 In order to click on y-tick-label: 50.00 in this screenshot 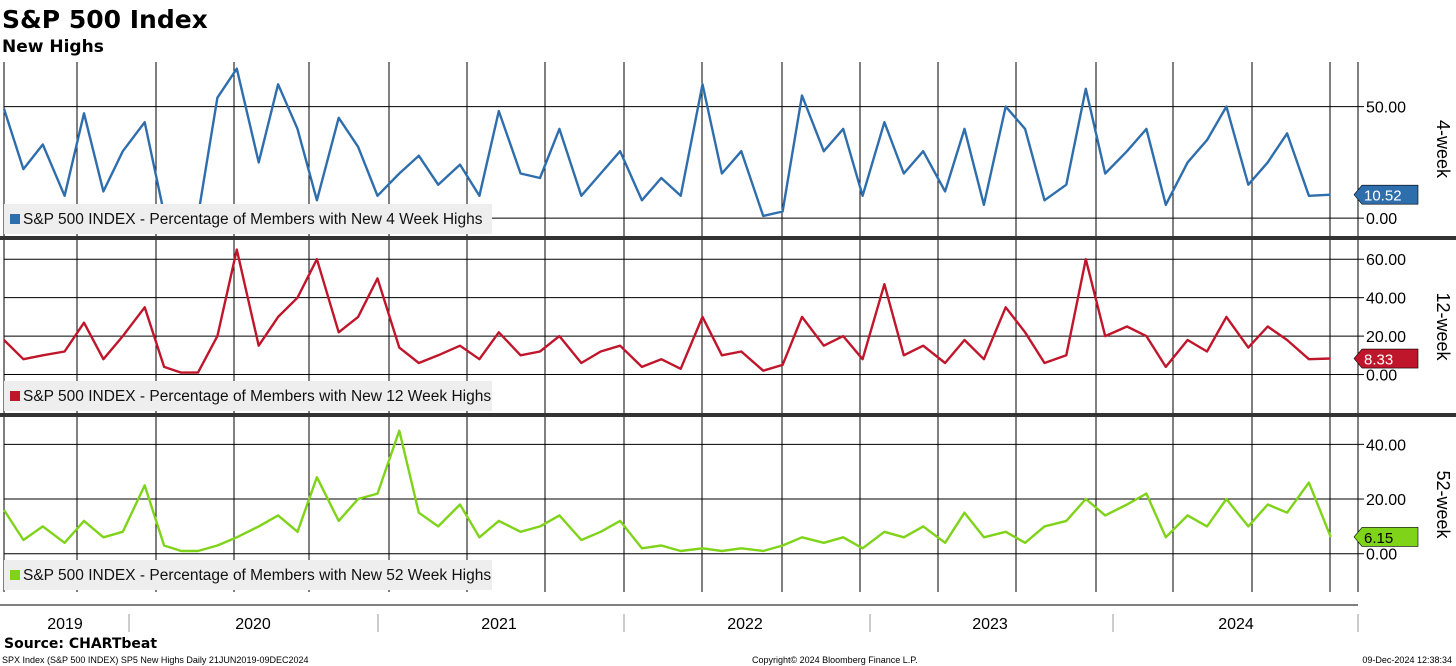, I will do `click(1386, 108)`.